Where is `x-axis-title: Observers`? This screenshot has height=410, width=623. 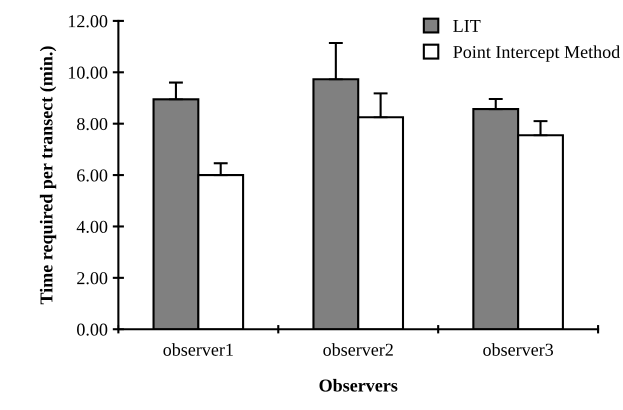 x-axis-title: Observers is located at coordinates (358, 385).